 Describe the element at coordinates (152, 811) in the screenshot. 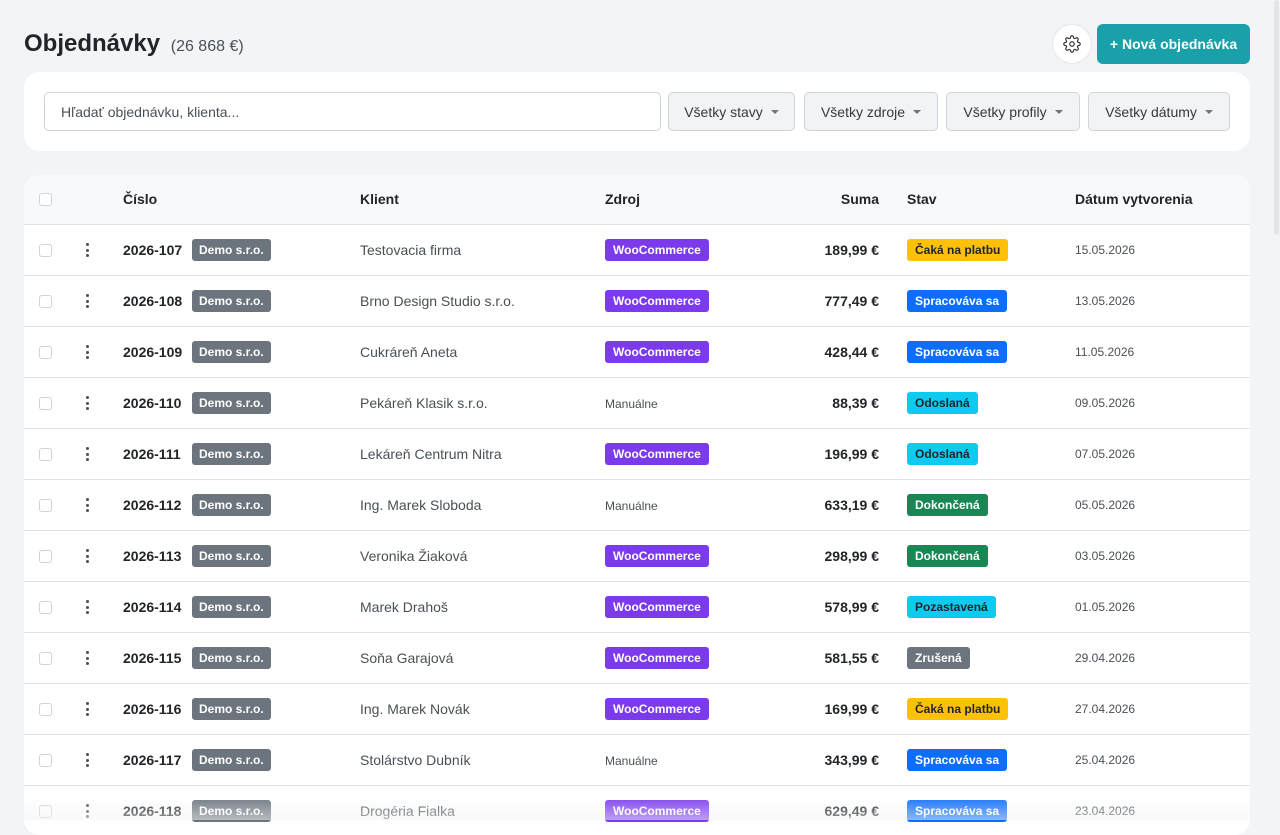

I see `order-number: 2026-118` at that location.